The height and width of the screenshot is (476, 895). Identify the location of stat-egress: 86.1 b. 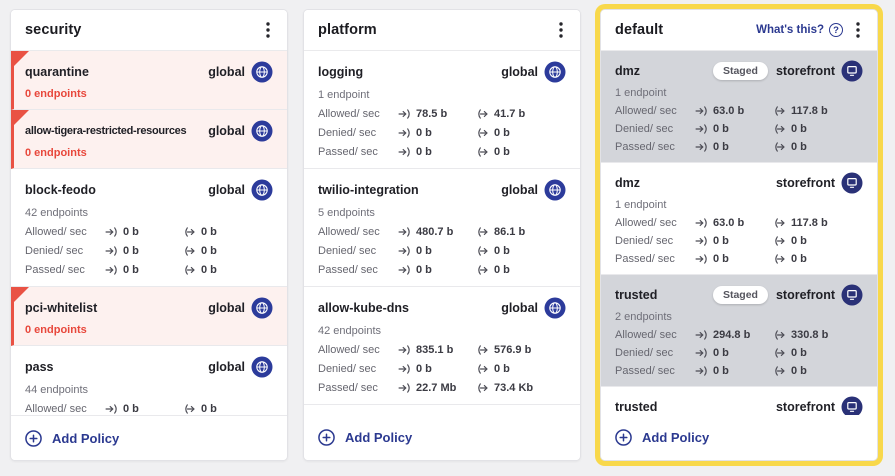
(500, 232).